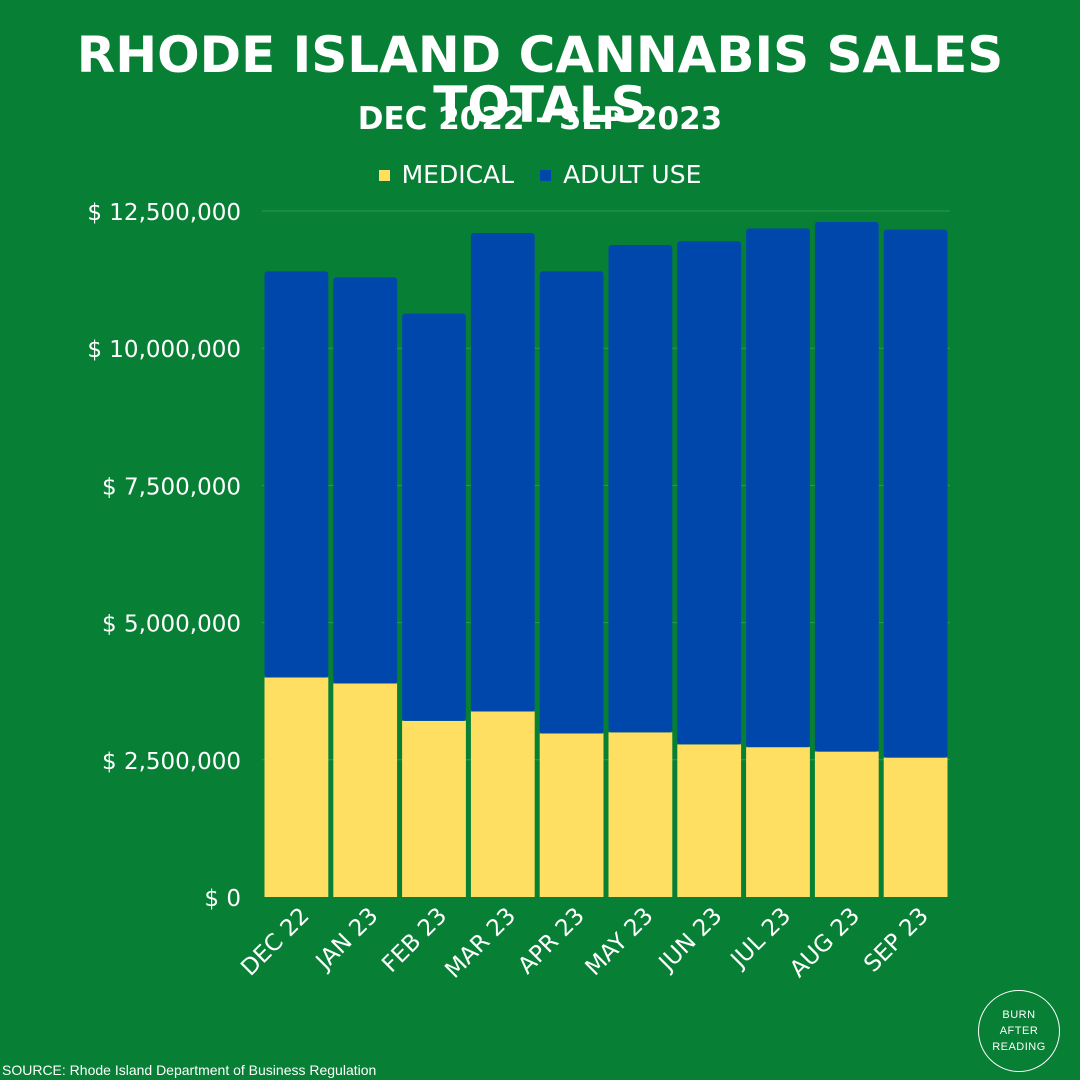 The width and height of the screenshot is (1080, 1080). What do you see at coordinates (222, 899) in the screenshot?
I see `y-tick-label: $ 0` at bounding box center [222, 899].